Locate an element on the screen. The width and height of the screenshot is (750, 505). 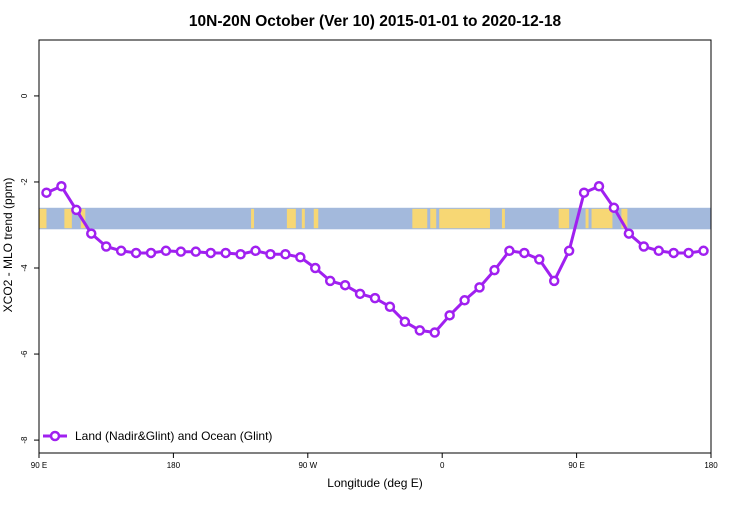
legend-marker is located at coordinates (55, 436).